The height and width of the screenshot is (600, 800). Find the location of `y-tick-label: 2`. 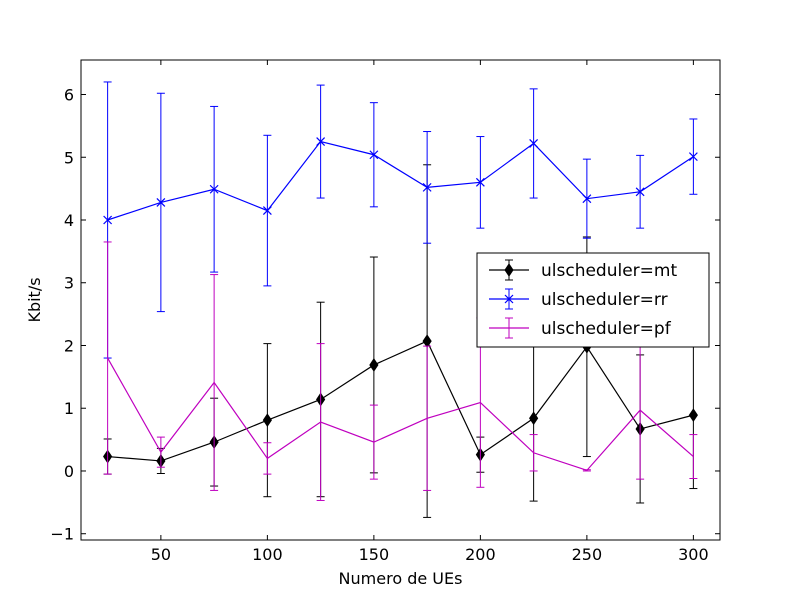

y-tick-label: 2 is located at coordinates (69, 345).